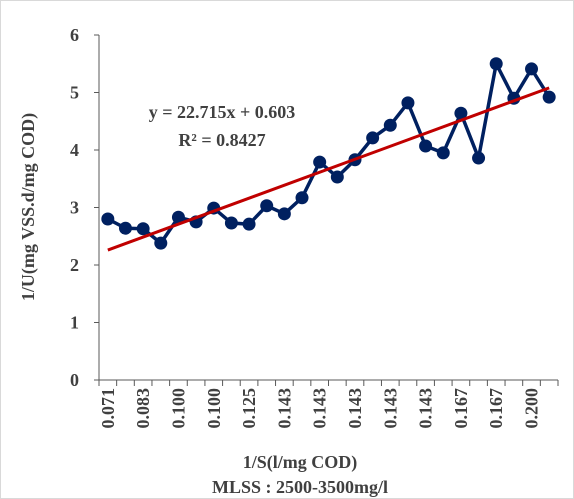 The height and width of the screenshot is (499, 574). What do you see at coordinates (74, 93) in the screenshot?
I see `y-tick-label: 5` at bounding box center [74, 93].